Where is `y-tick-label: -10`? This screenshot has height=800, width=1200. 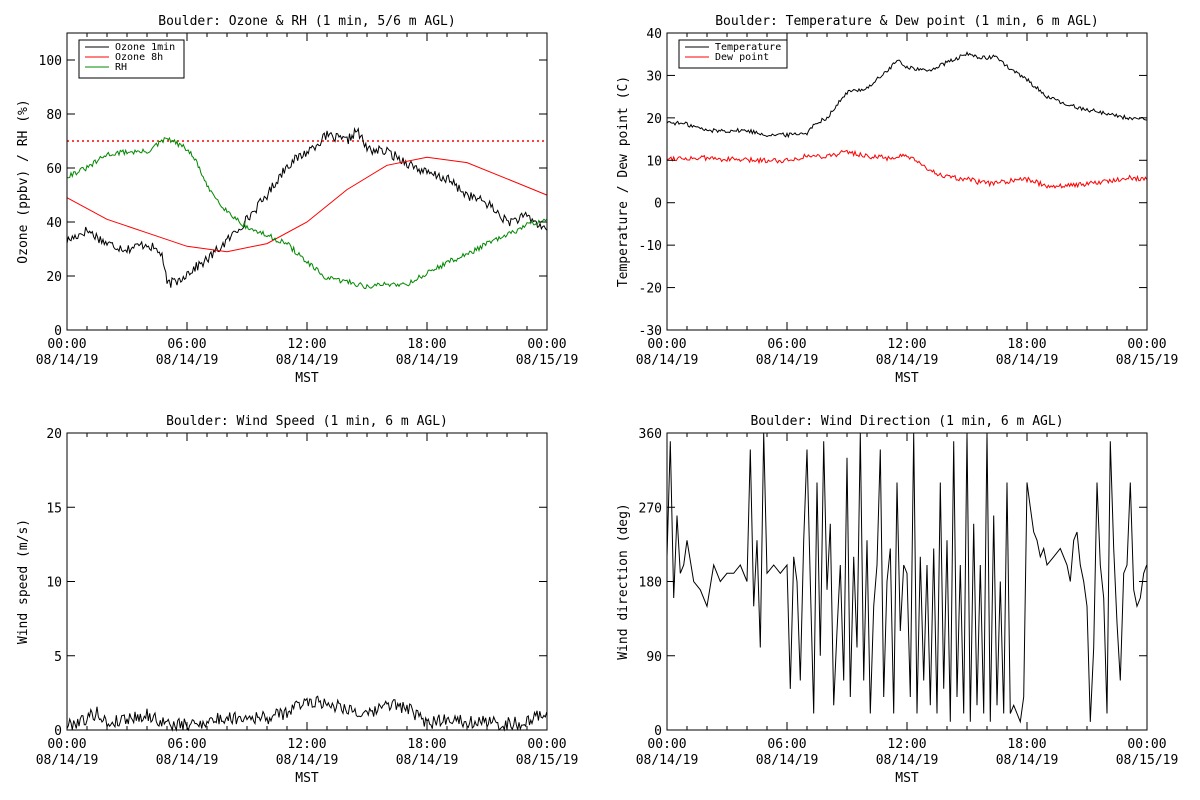
y-tick-label: -10 is located at coordinates (650, 246).